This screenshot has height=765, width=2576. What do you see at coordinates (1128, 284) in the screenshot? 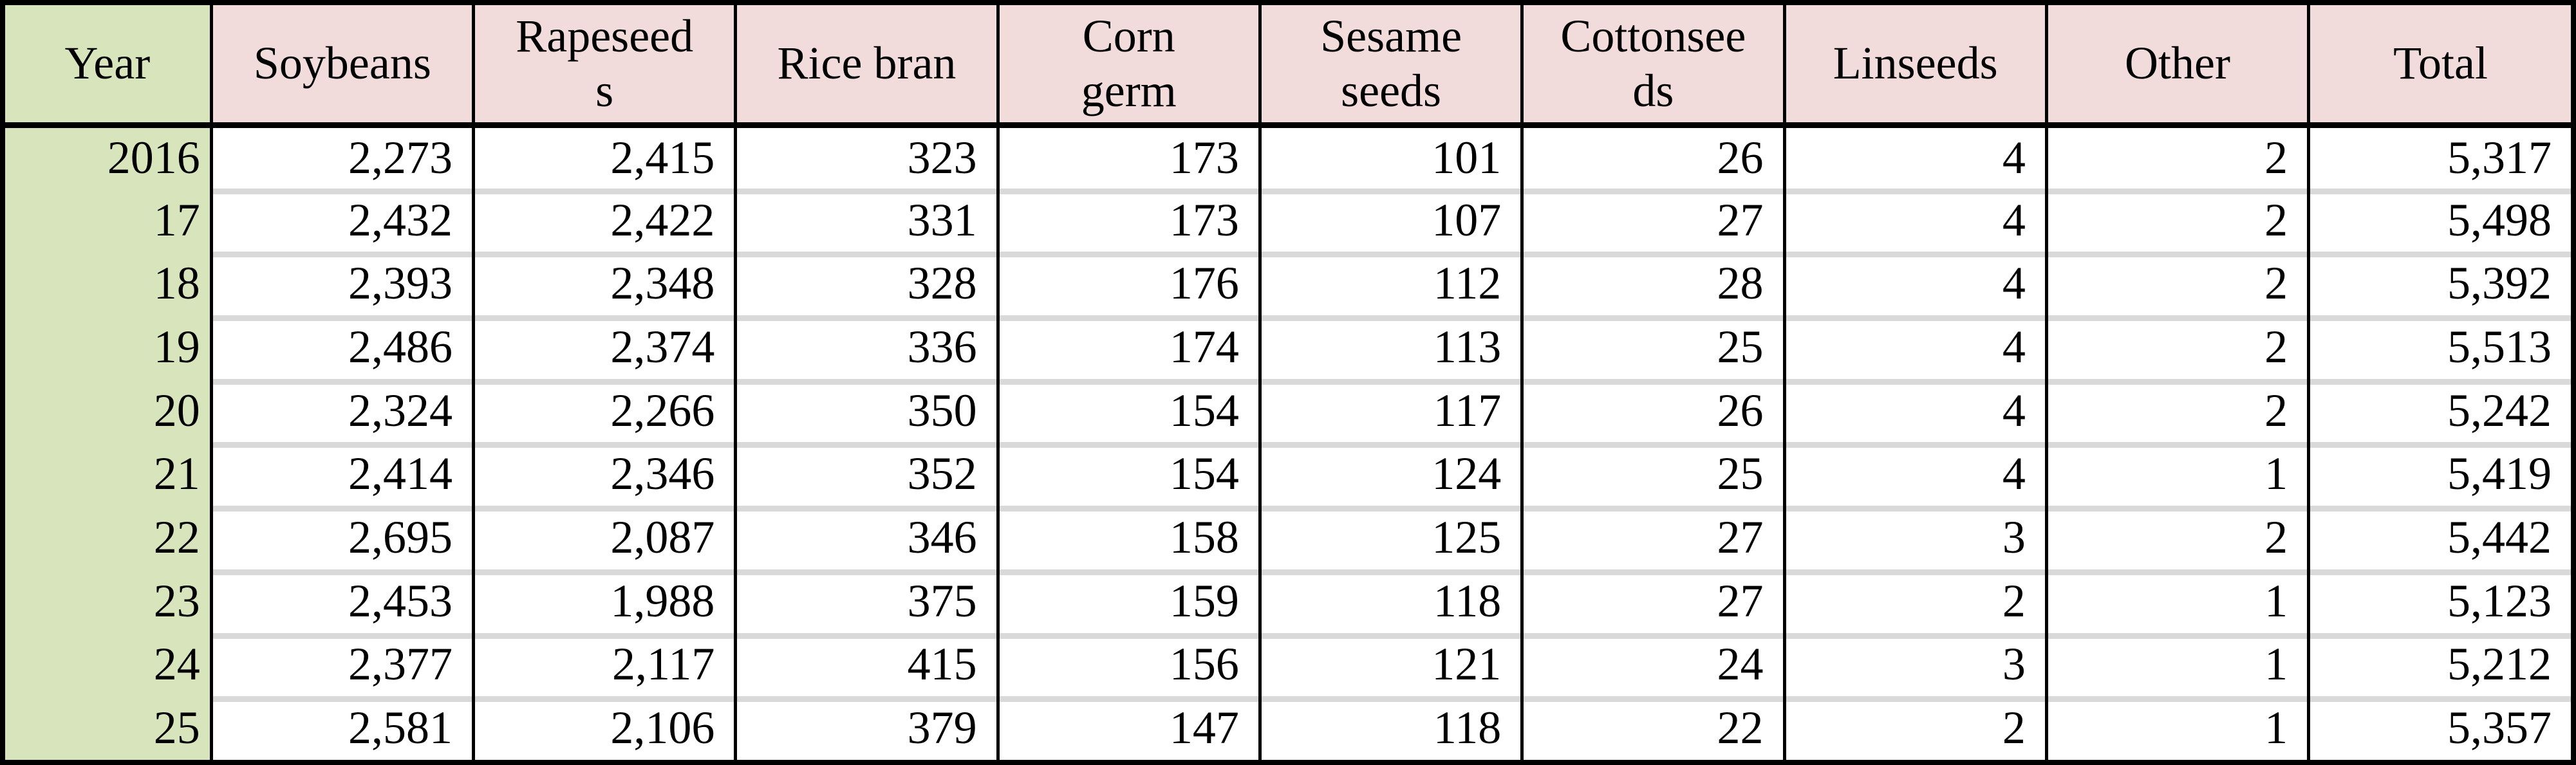
I see `value-cell: 176` at bounding box center [1128, 284].